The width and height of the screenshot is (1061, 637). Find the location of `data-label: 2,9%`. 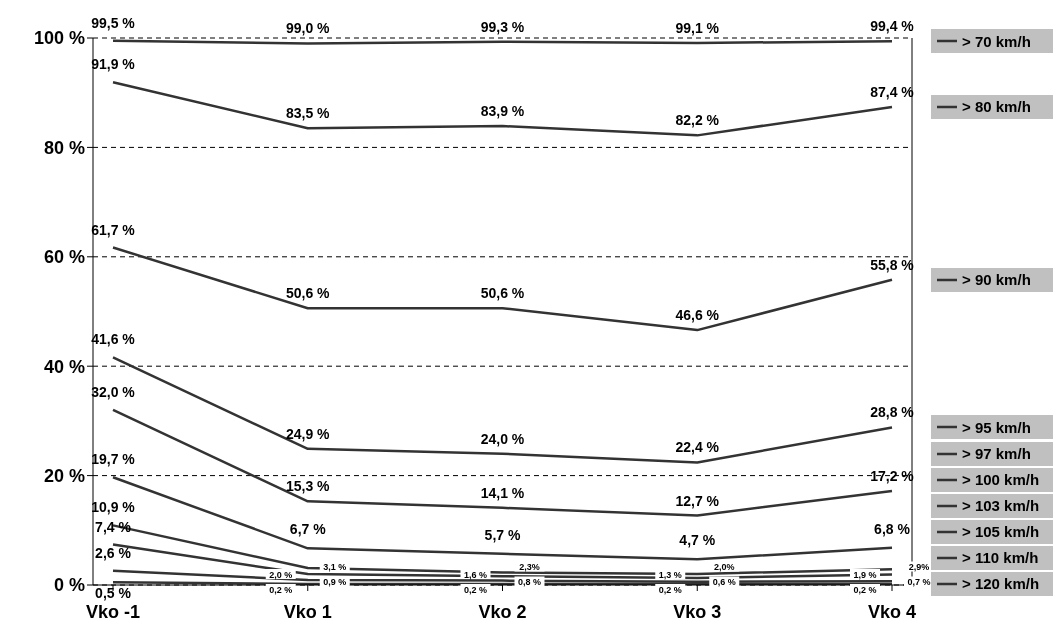

data-label: 2,9% is located at coordinates (919, 567).